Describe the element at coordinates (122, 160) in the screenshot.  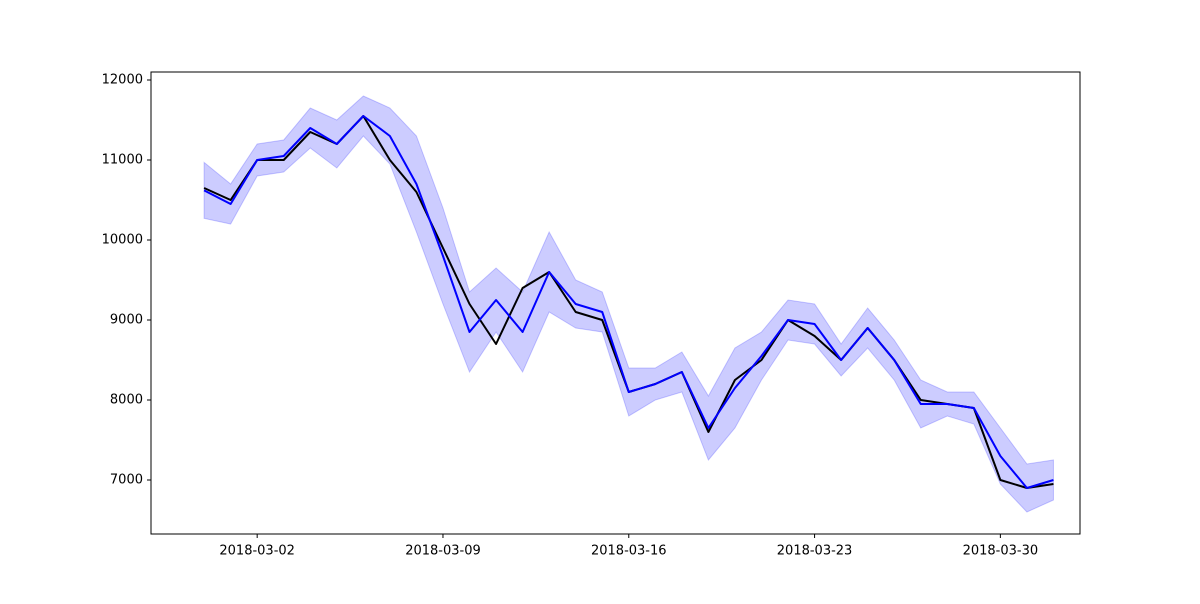
I see `y-tick-label: 11000` at that location.